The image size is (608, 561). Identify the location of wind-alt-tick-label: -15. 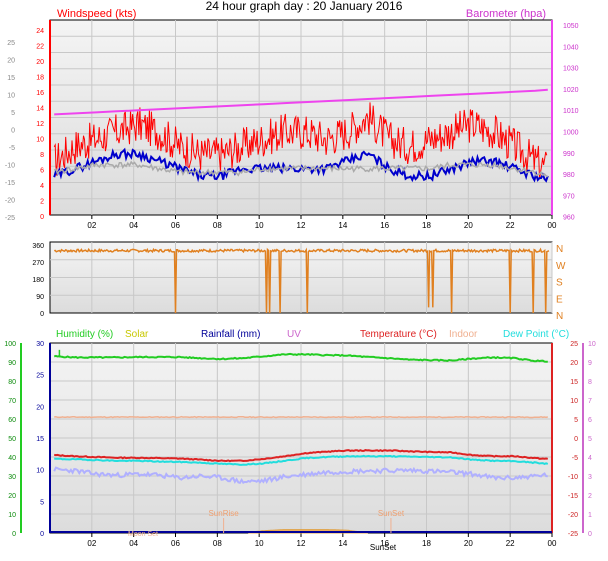
(10, 183).